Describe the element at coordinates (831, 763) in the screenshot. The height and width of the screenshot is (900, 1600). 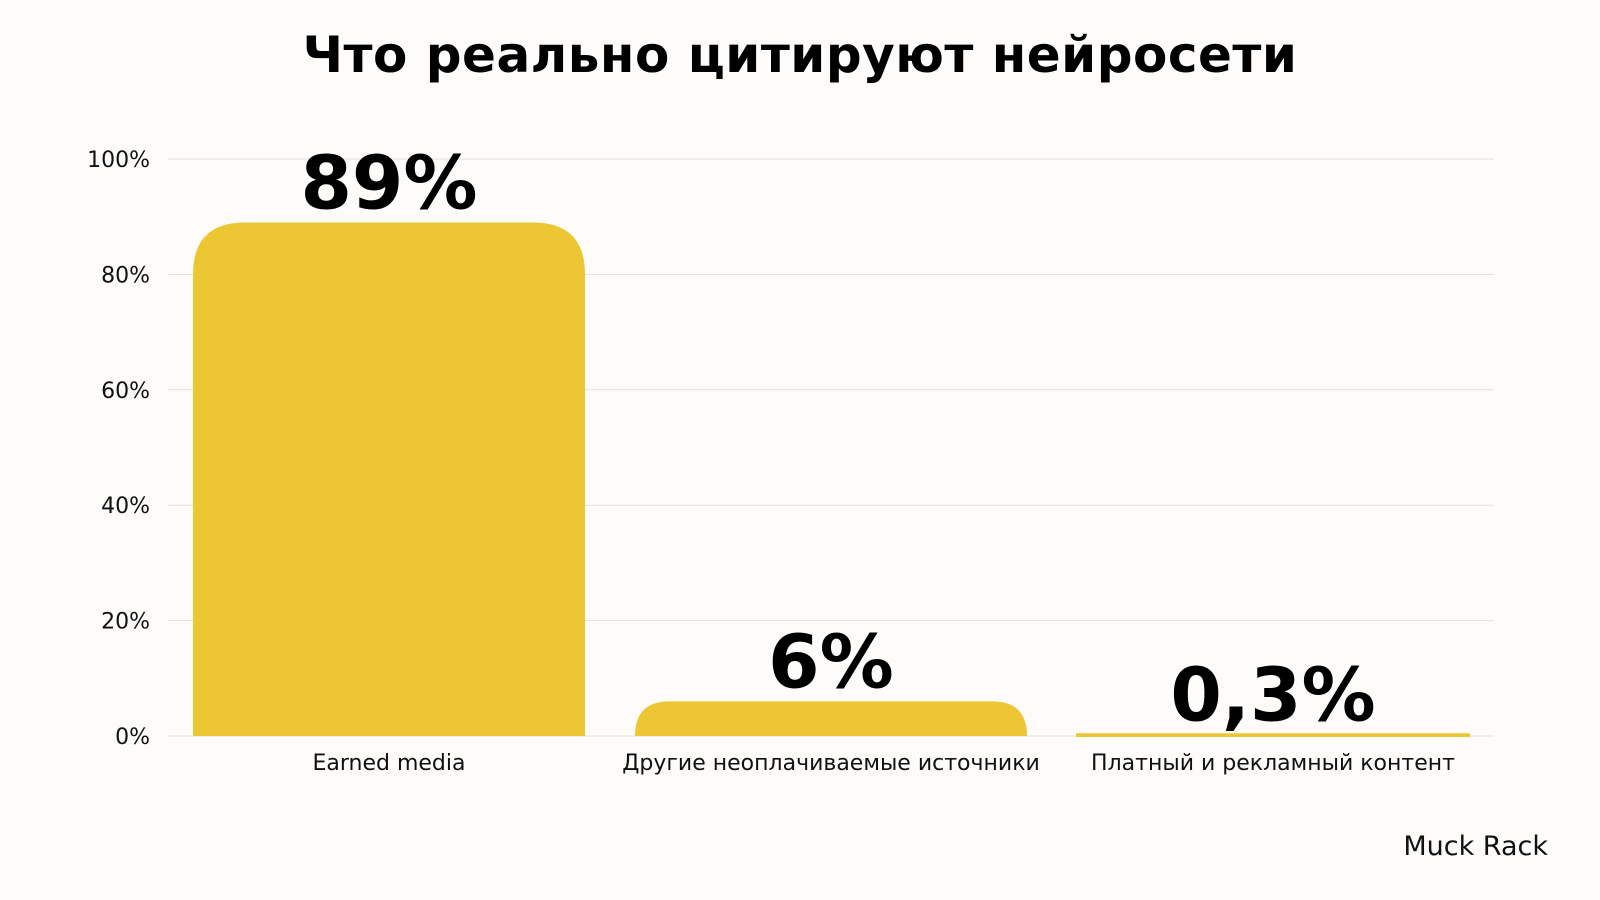
I see `x-tick-label: Другие неоплачиваемые источники` at that location.